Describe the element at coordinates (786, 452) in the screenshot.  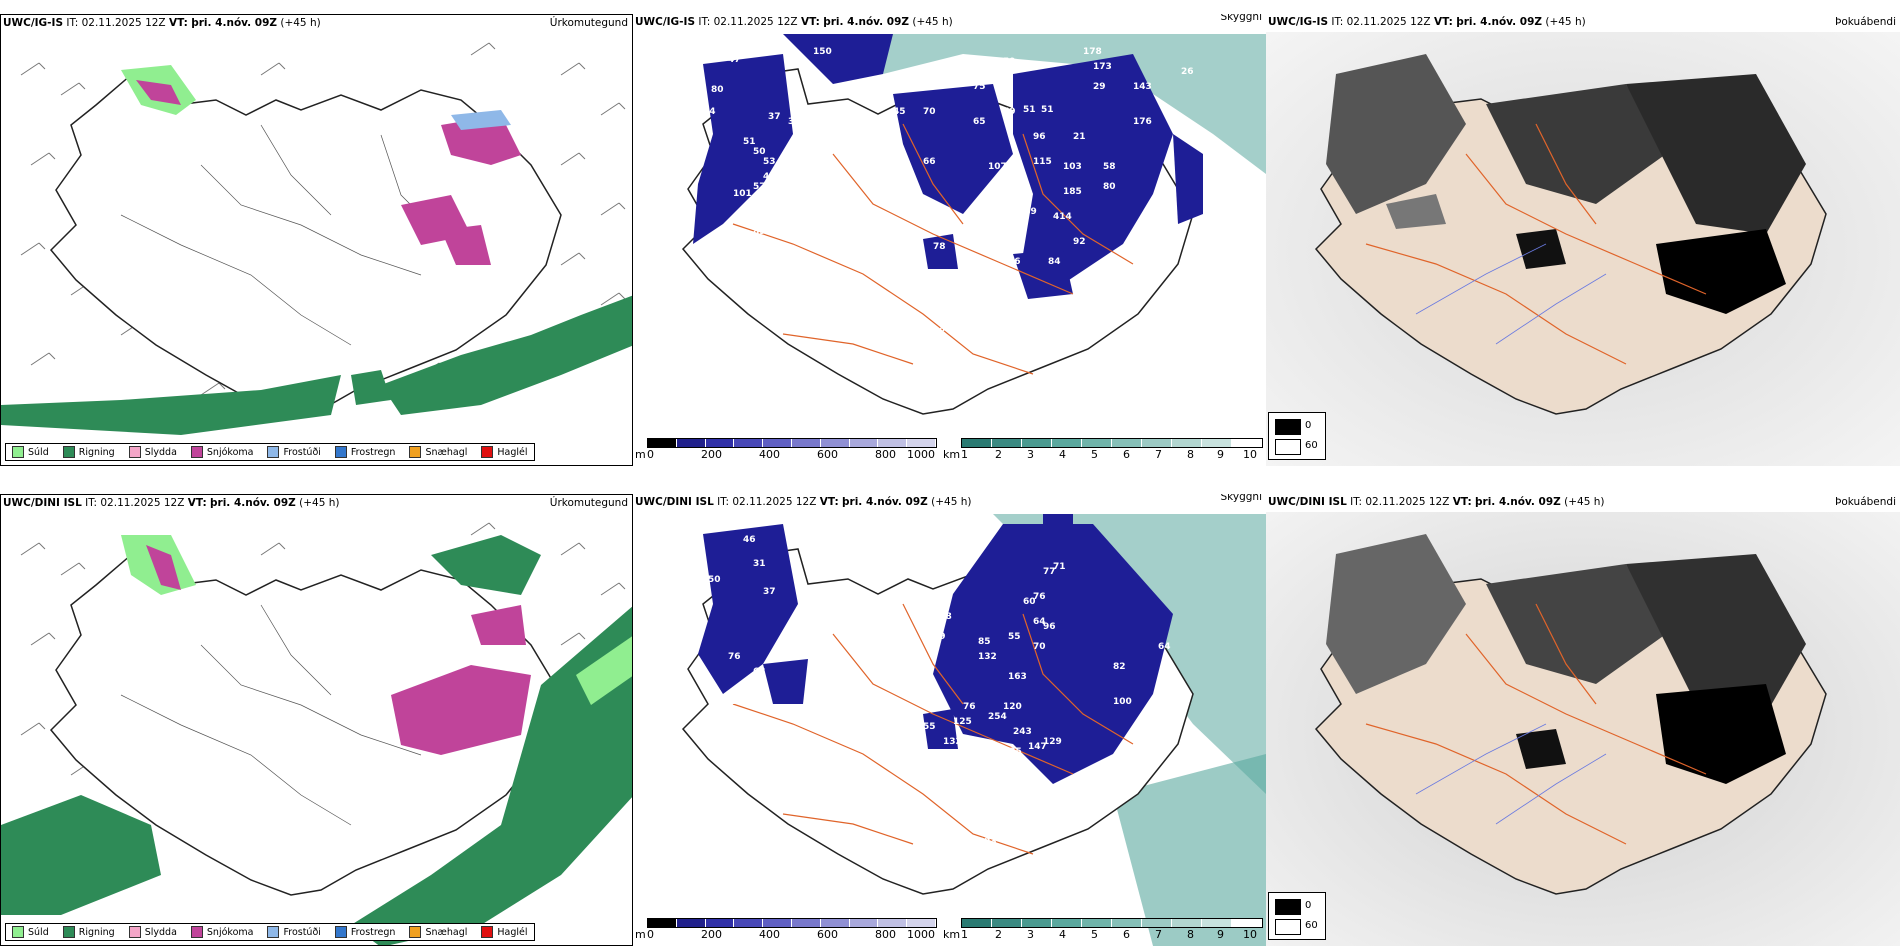
I see `ceiling-colorbar: m 0 200 400 600 800 1000` at that location.